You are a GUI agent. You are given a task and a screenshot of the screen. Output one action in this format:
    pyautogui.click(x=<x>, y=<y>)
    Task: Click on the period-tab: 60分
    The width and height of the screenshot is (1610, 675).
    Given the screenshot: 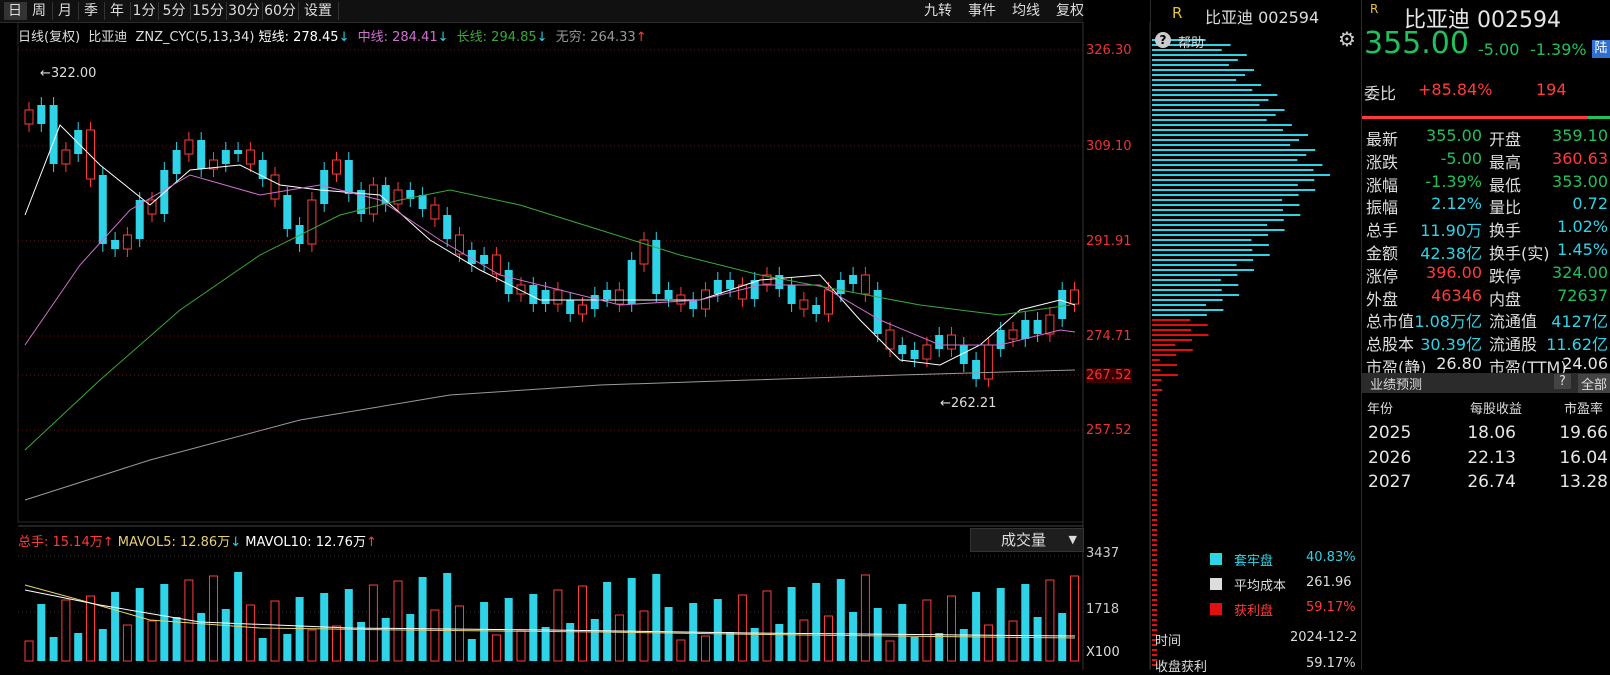 What is the action you would take?
    pyautogui.click(x=280, y=11)
    